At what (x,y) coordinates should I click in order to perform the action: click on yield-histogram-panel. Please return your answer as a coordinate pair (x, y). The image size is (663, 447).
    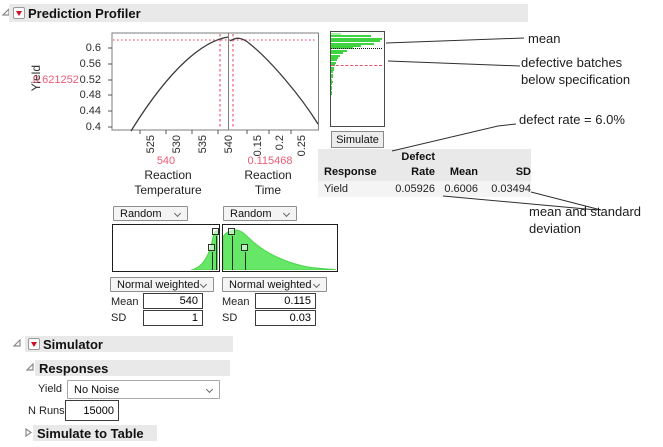
    Looking at the image, I should click on (357, 79).